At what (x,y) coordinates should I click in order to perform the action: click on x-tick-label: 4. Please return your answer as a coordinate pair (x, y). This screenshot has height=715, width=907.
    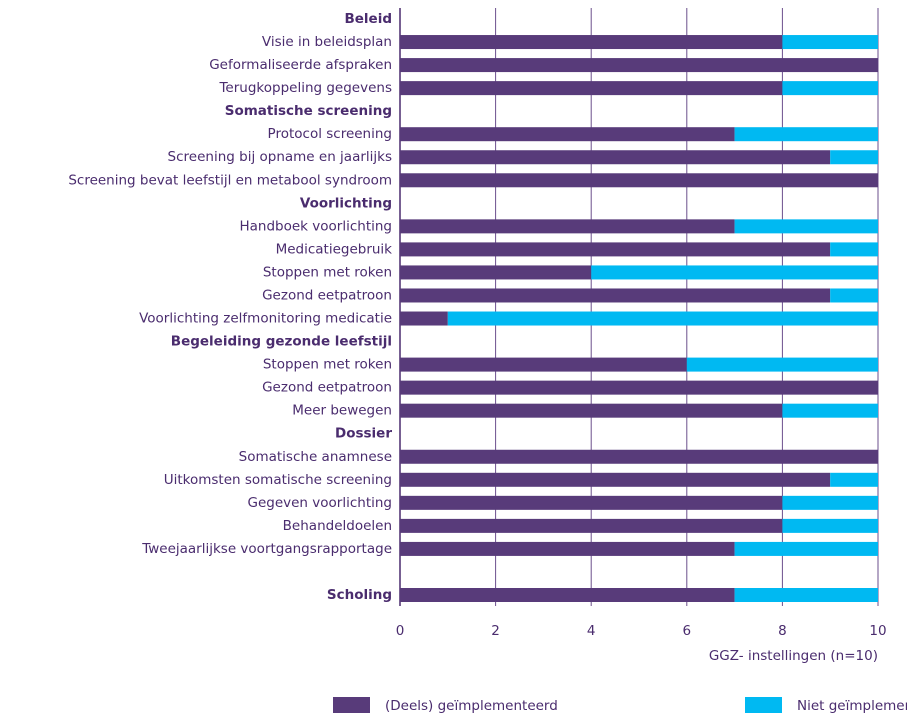
    Looking at the image, I should click on (591, 631).